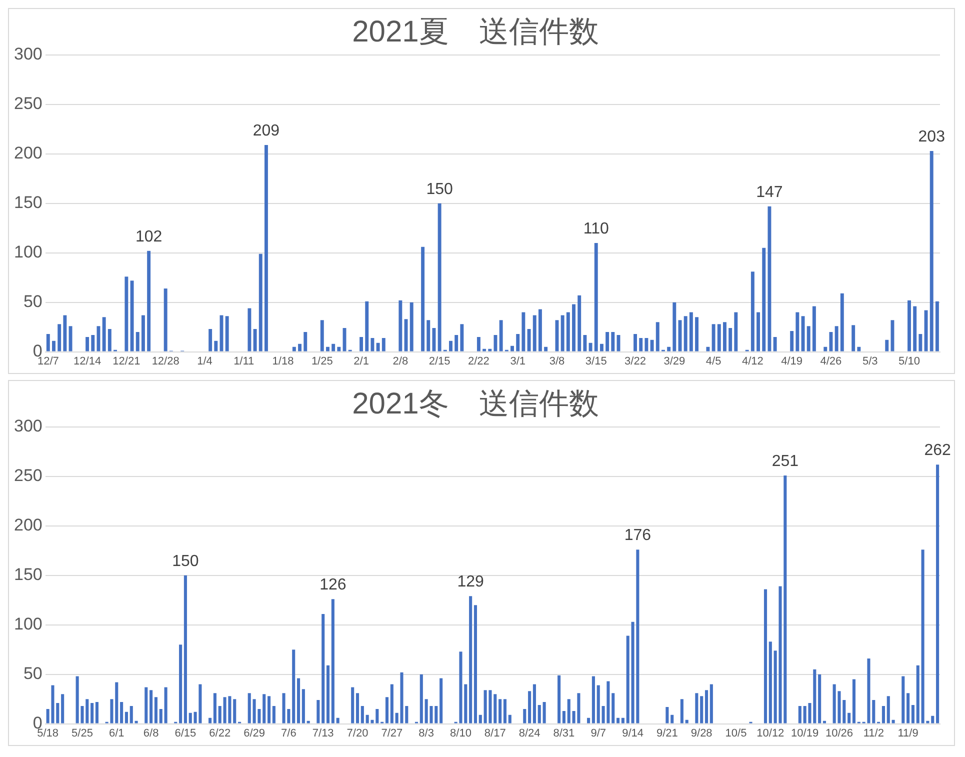 This screenshot has height=757, width=965. Describe the element at coordinates (357, 733) in the screenshot. I see `x-tick-label: 7/20` at that location.